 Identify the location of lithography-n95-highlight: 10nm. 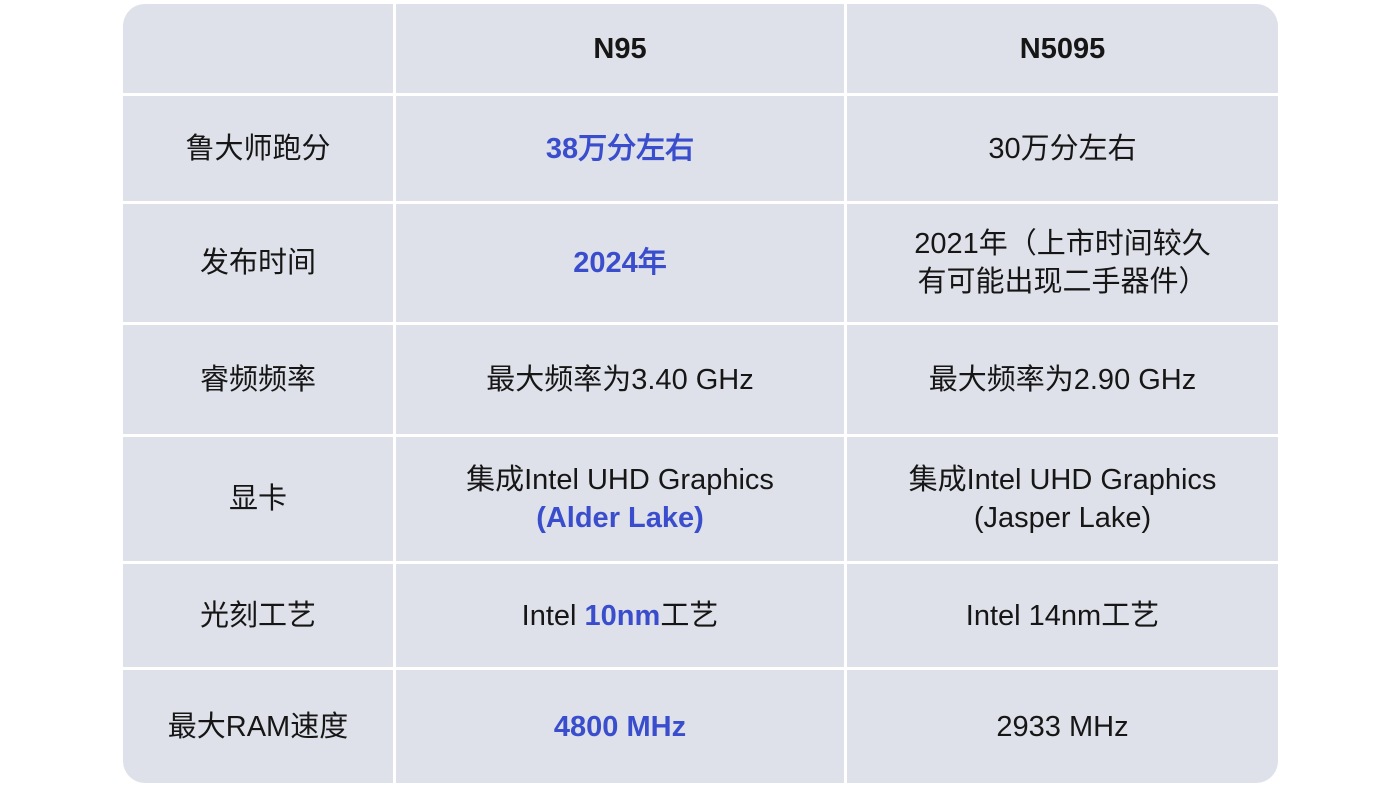
(622, 615).